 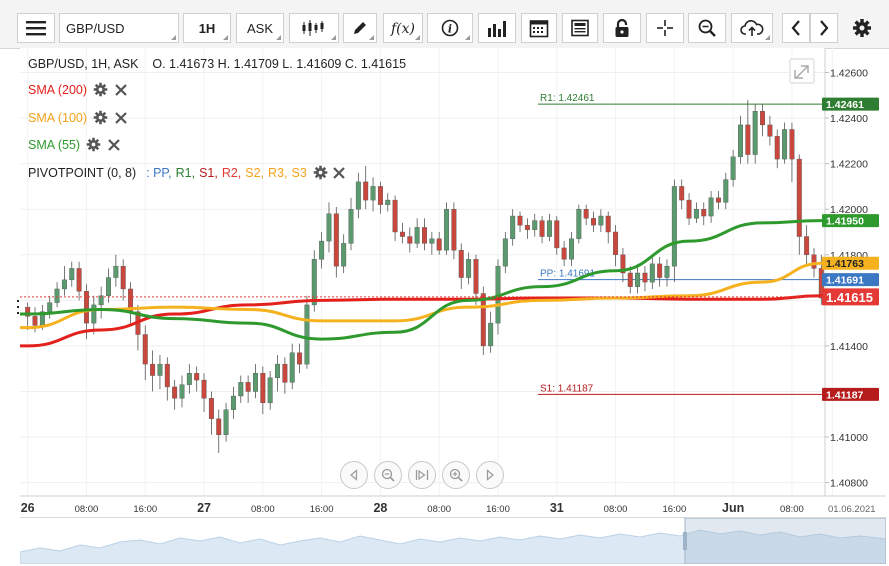 What do you see at coordinates (567, 274) in the screenshot?
I see `level-label-pp: PP: 1.41691` at bounding box center [567, 274].